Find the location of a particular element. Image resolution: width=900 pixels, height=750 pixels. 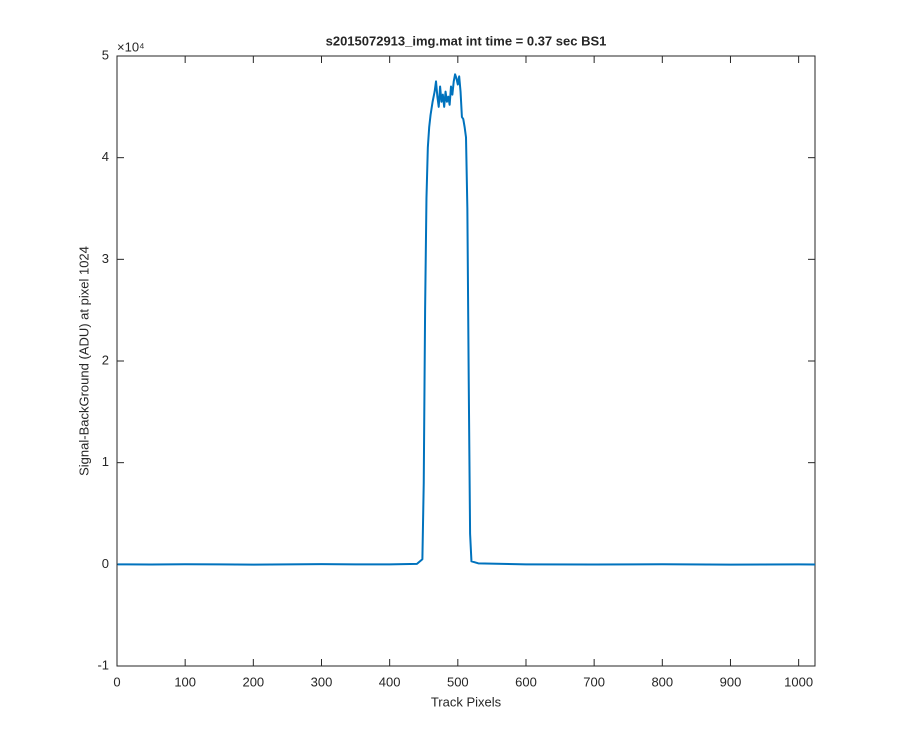

x-tick-label: 300 is located at coordinates (322, 681).